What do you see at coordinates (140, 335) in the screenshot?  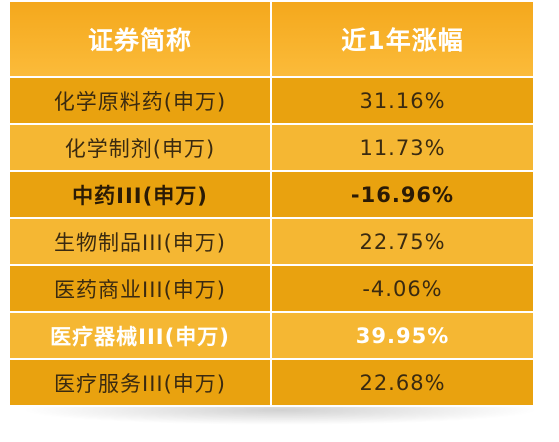 I see `security-name: 医疗器械III(申万)` at bounding box center [140, 335].